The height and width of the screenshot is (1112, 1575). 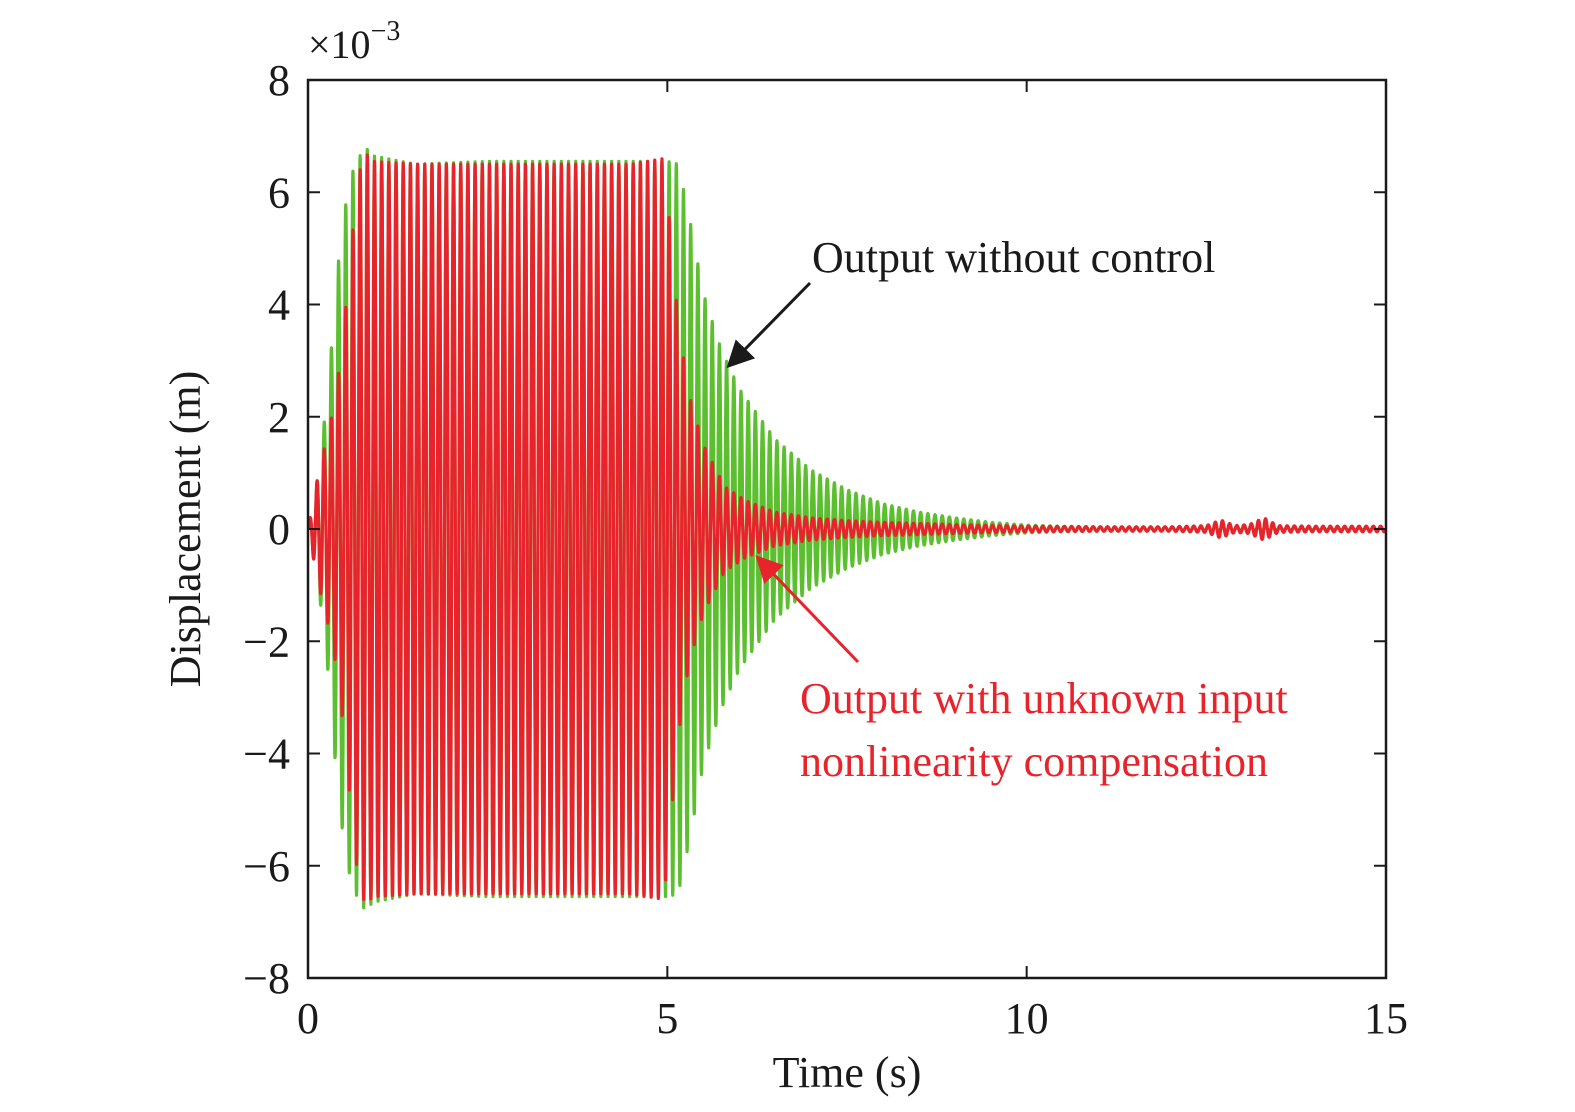 I want to click on annotation-arrow-with-compensation, so click(x=807, y=609).